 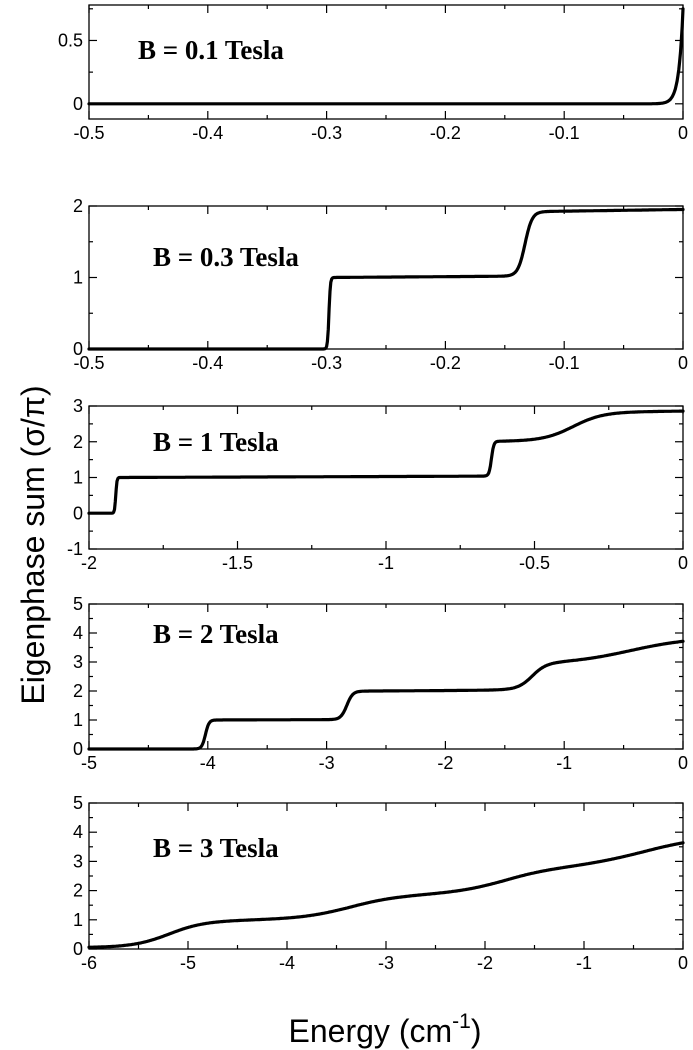 What do you see at coordinates (216, 848) in the screenshot?
I see `panel-label: B = 3 Tesla` at bounding box center [216, 848].